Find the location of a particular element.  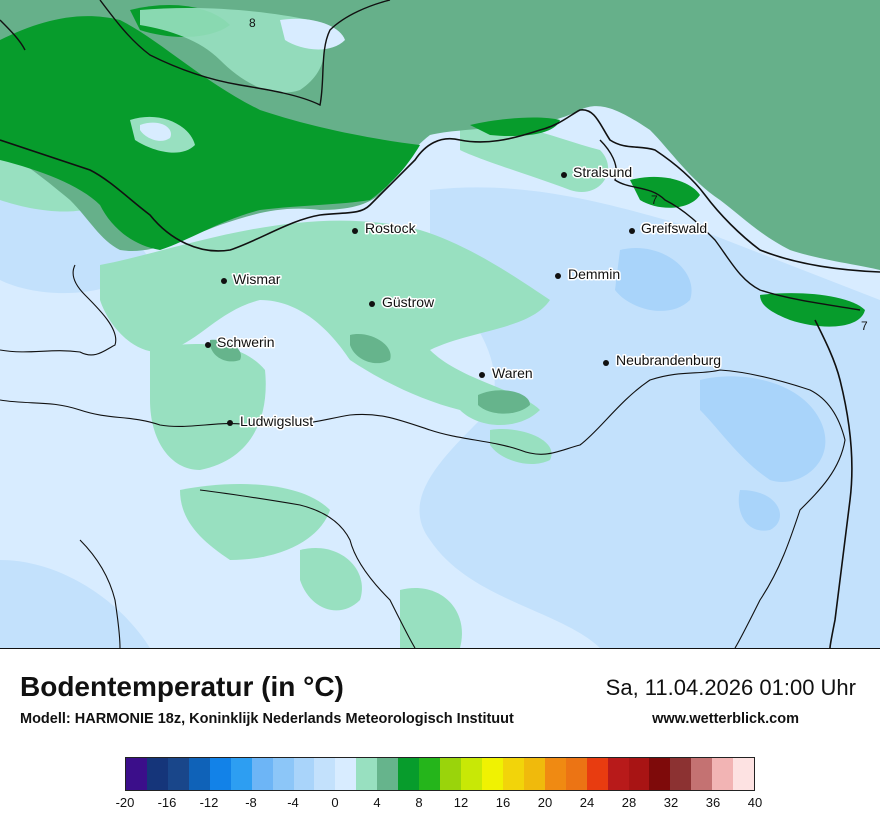

coastal-green-east is located at coordinates (665, 192).